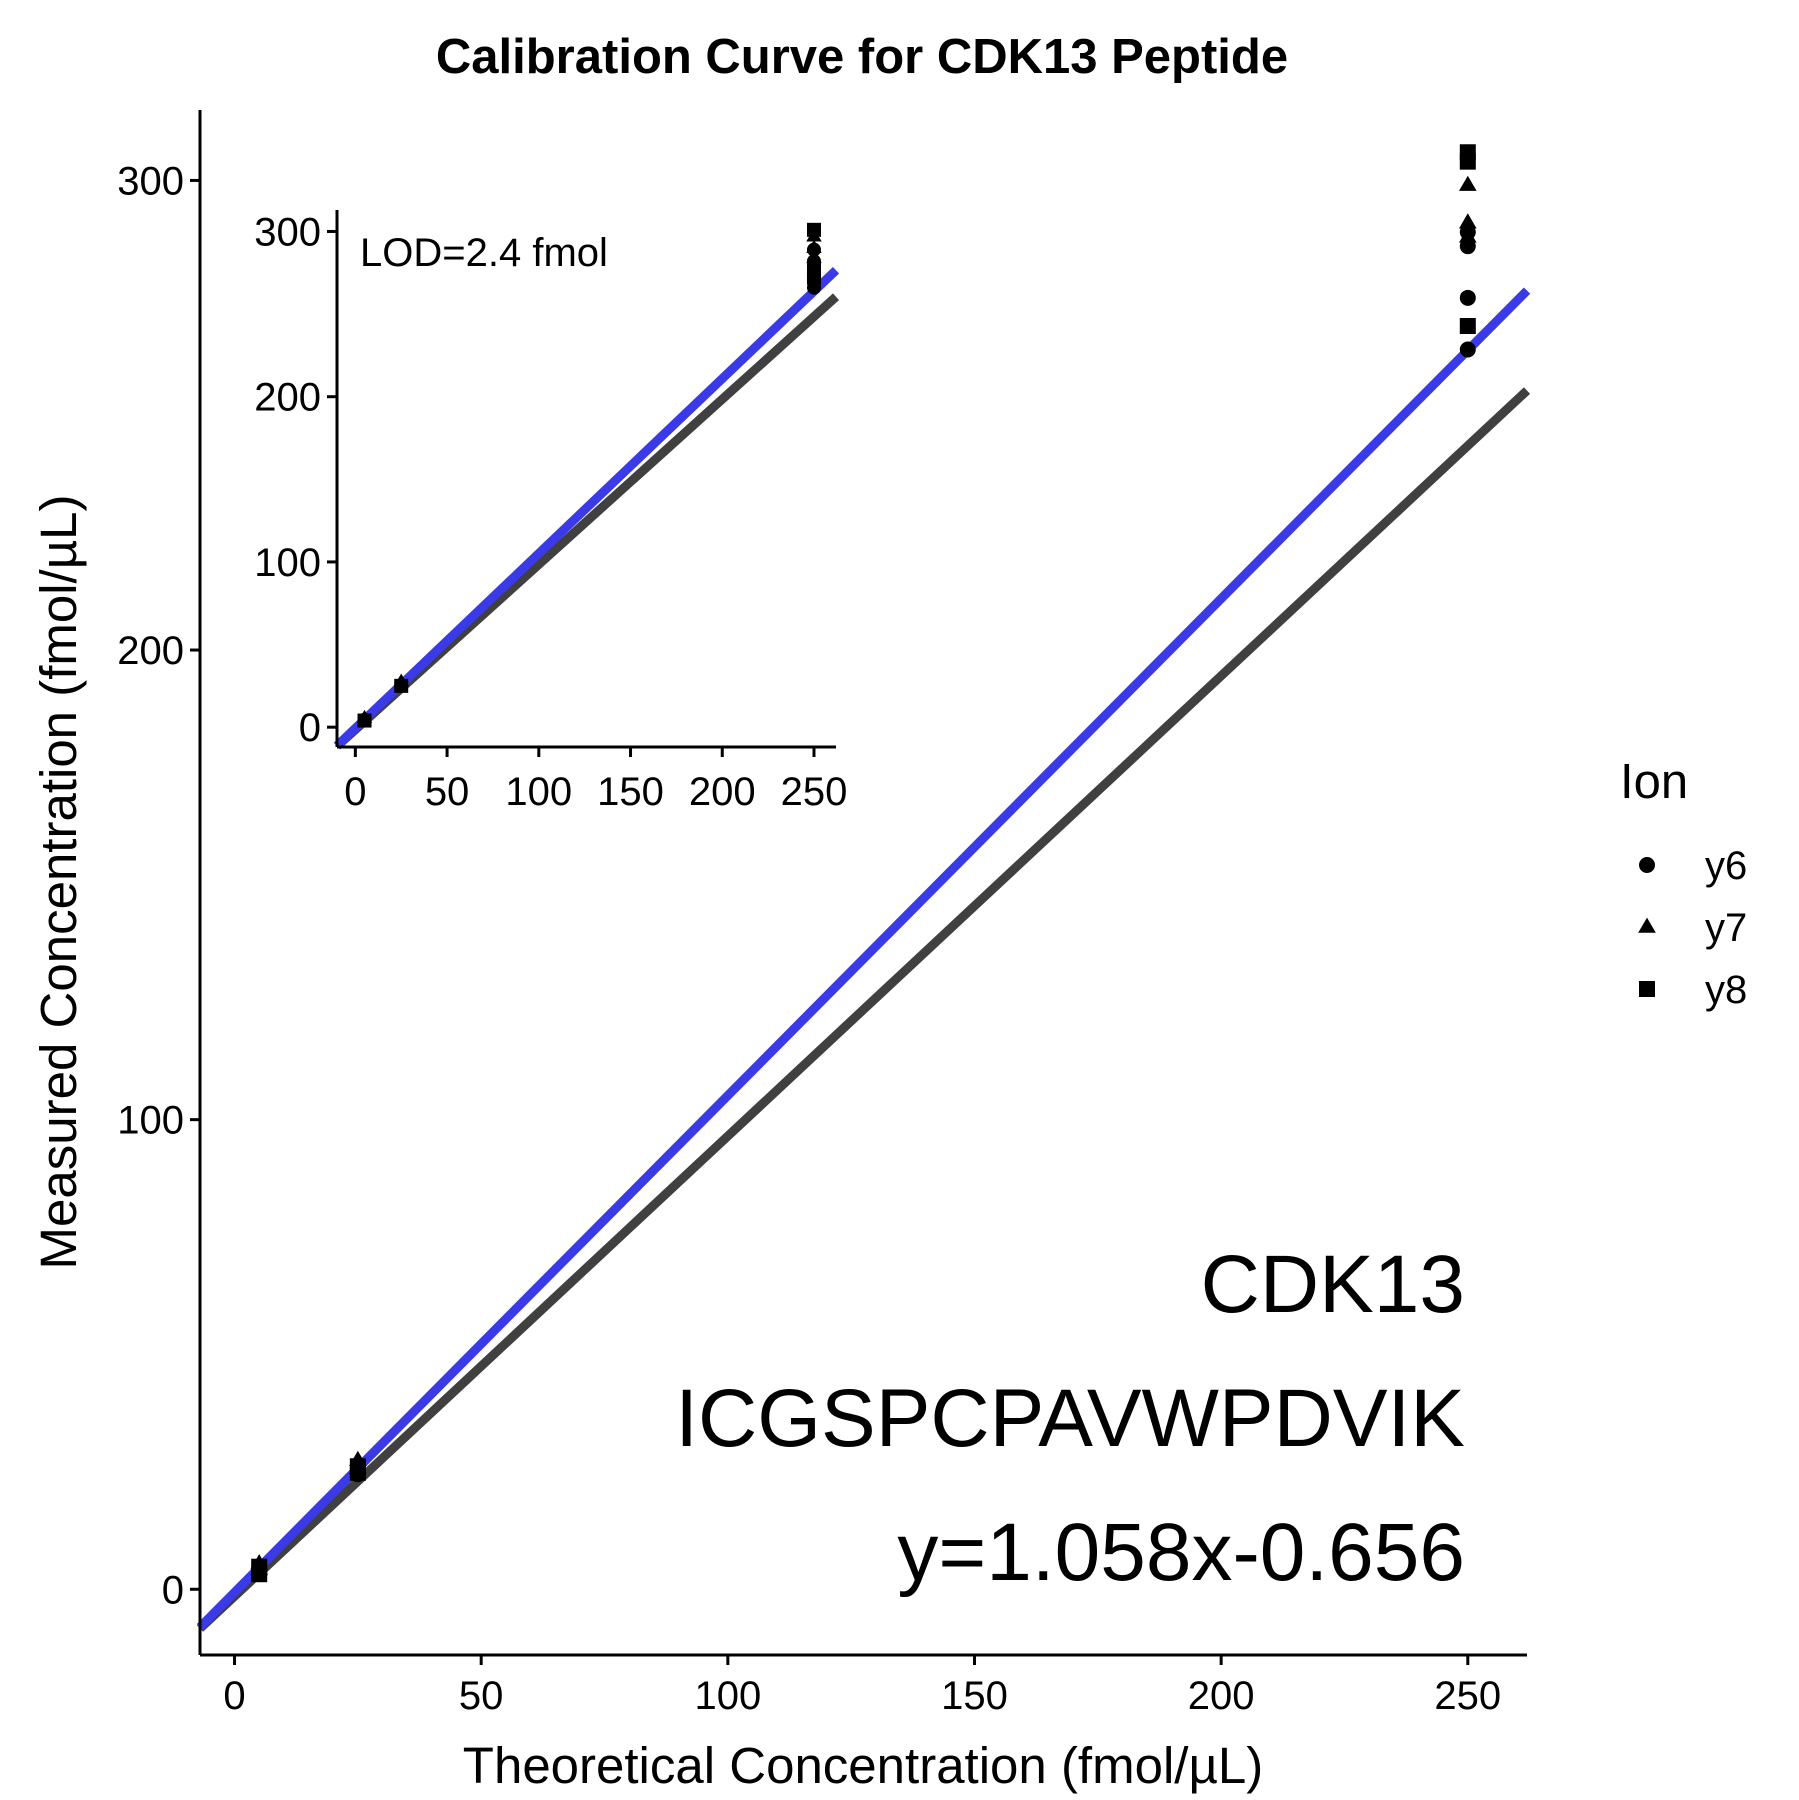 The height and width of the screenshot is (1800, 1799). What do you see at coordinates (481, 1696) in the screenshot?
I see `main-x-tick-label: 50` at bounding box center [481, 1696].